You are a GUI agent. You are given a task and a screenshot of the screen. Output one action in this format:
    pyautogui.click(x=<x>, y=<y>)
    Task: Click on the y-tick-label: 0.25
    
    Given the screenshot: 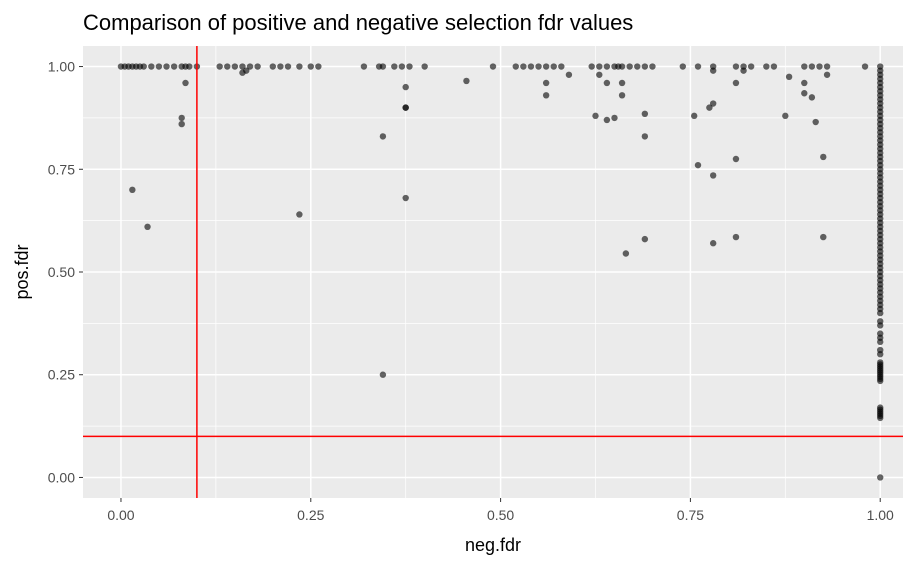 What is the action you would take?
    pyautogui.click(x=61, y=375)
    